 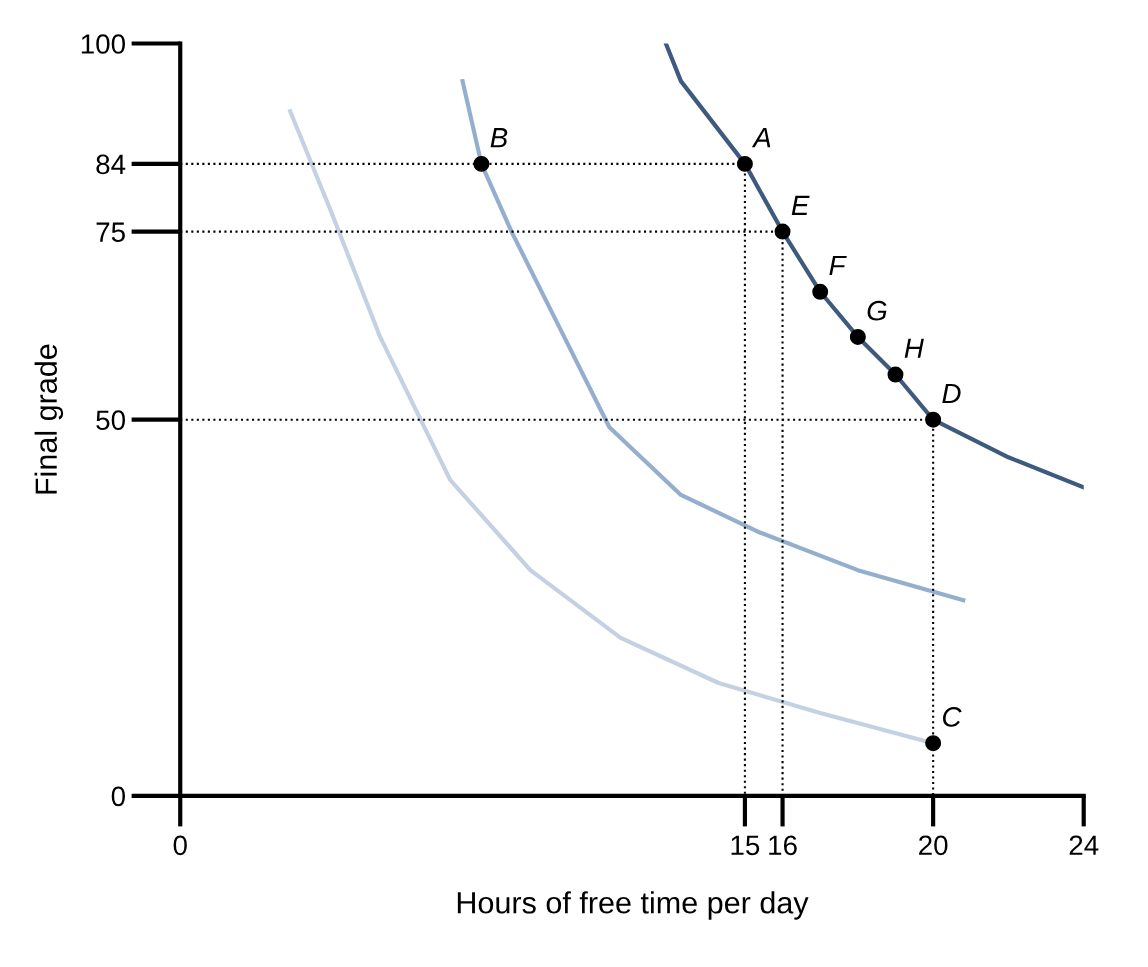 I want to click on annotation: F, so click(x=838, y=266).